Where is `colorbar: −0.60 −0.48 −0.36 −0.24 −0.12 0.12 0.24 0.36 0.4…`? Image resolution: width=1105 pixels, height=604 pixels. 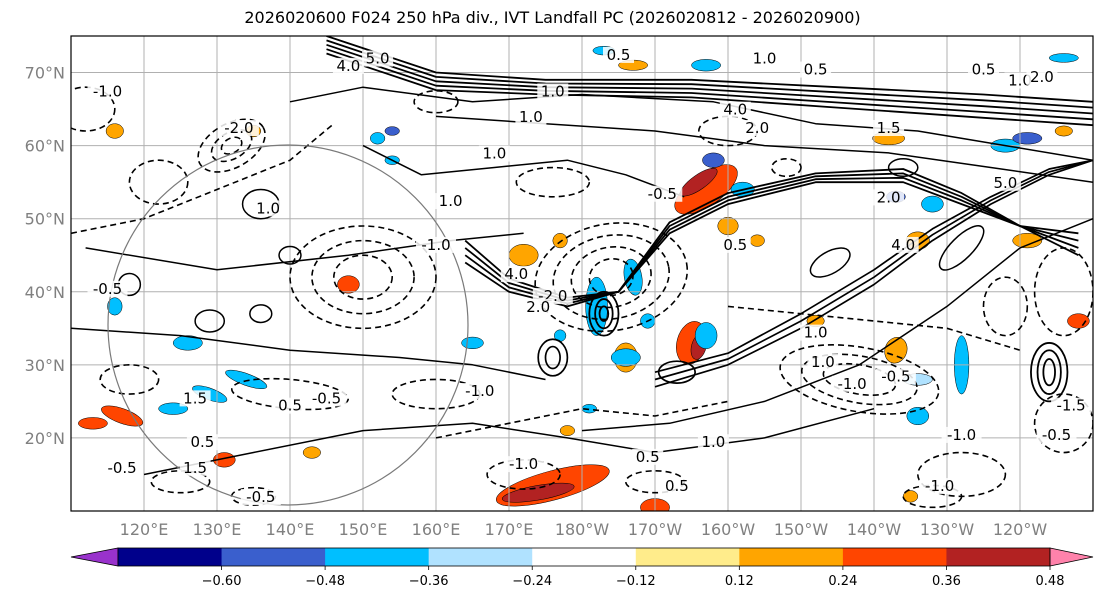 colorbar: −0.60 −0.48 −0.36 −0.24 −0.12 0.12 0.24 0.36 0.4… is located at coordinates (582, 568).